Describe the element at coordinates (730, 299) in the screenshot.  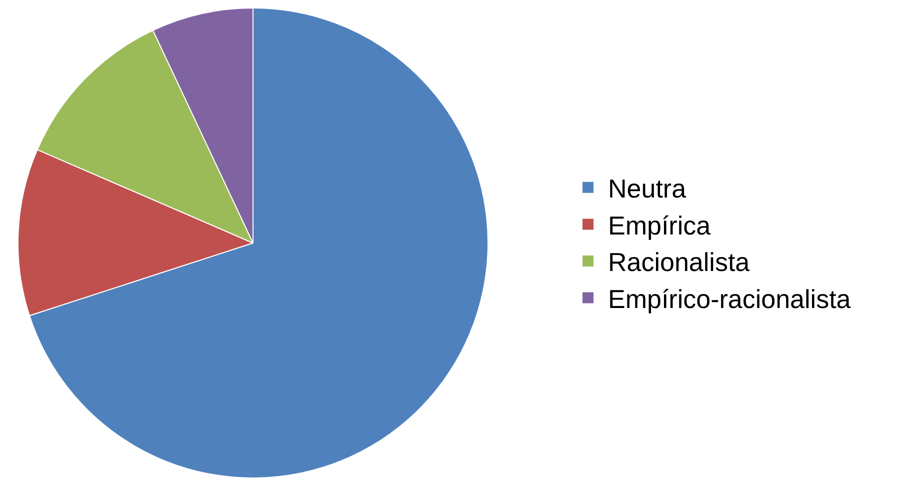
I see `legend-label: Empírico-racionalista` at that location.